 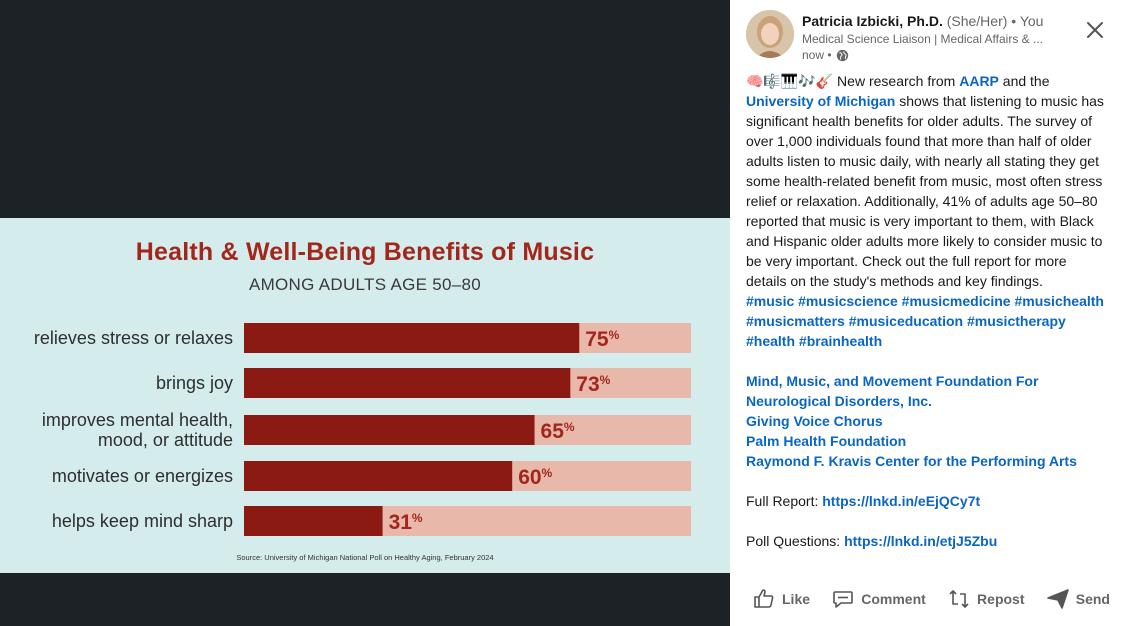 I want to click on mention-aarp: AARP, so click(x=979, y=81).